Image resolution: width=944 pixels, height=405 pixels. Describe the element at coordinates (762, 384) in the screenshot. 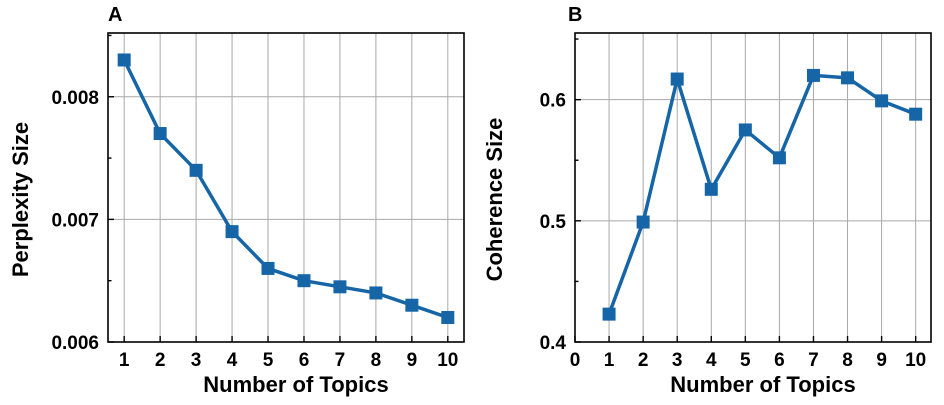

I see `panel-b-x-axis-title: Number of Topics` at that location.